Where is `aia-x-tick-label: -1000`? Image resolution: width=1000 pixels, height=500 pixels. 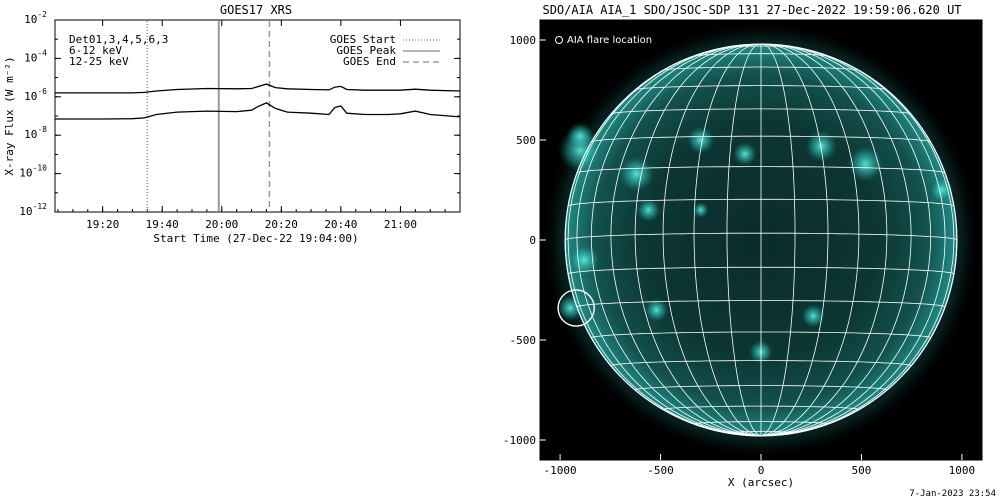
aia-x-tick-label: -1000 is located at coordinates (560, 470).